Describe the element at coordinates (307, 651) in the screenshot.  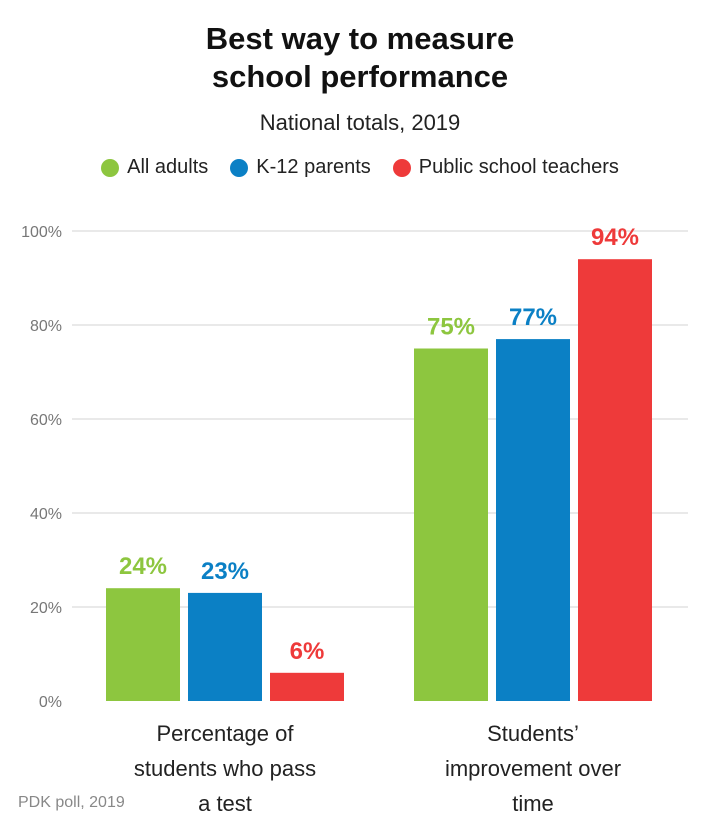
I see `data-label: 6%` at that location.